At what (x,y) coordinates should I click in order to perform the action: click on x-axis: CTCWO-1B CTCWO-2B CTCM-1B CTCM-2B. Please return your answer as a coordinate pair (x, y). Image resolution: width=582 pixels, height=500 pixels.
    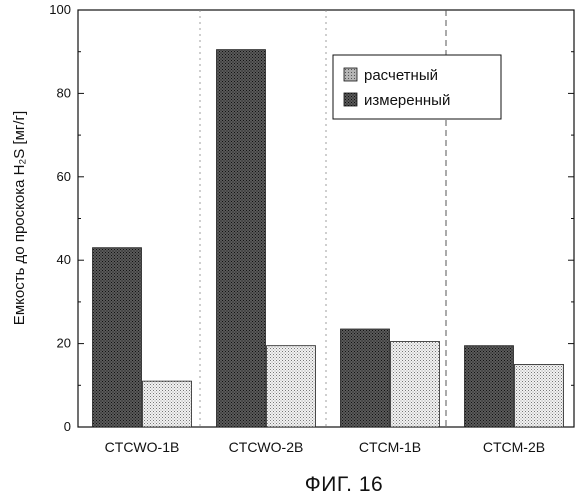
    Looking at the image, I should click on (325, 447).